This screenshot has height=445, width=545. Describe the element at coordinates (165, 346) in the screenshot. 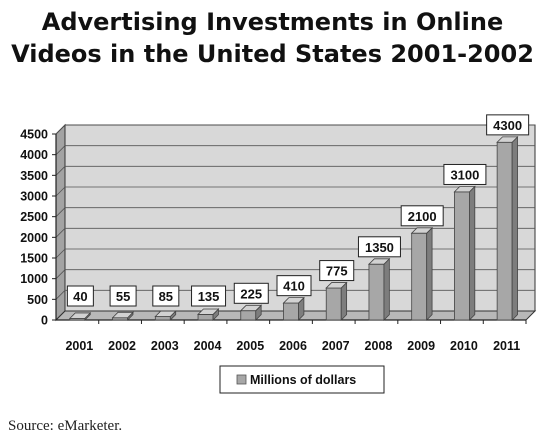

I see `x-tick-label: 2003` at that location.